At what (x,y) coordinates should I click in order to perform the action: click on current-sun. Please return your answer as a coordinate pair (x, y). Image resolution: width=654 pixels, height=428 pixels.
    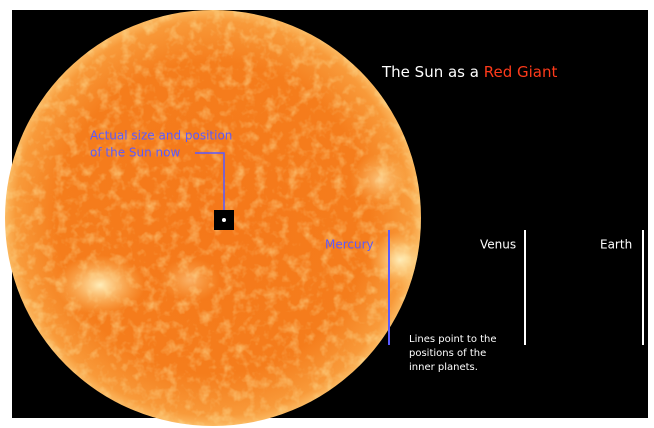
    Looking at the image, I should click on (224, 220).